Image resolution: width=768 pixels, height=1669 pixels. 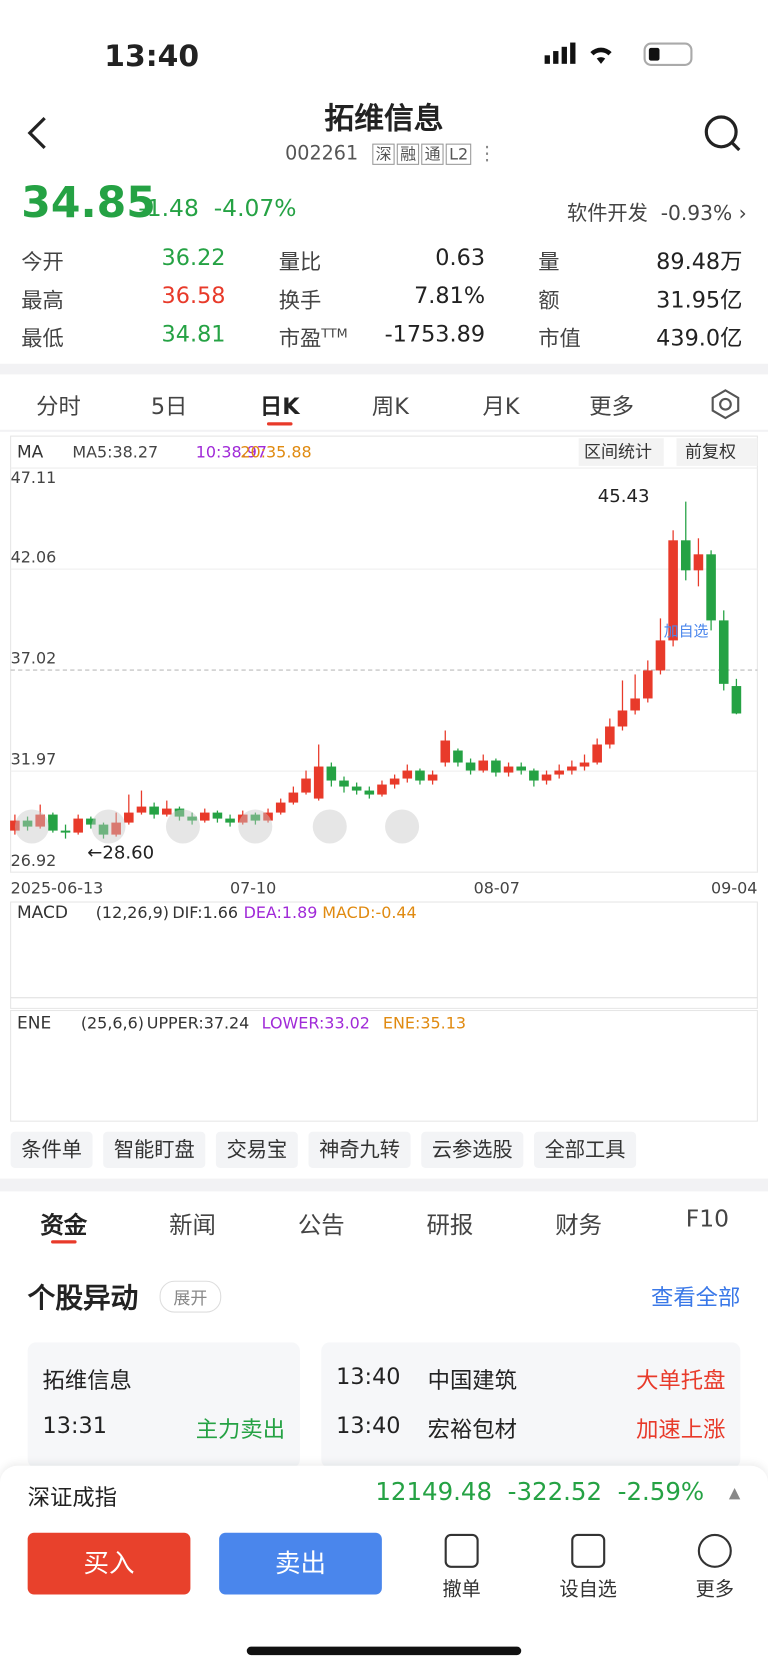 What do you see at coordinates (316, 1023) in the screenshot?
I see `ene-lower: LOWER:33.02` at bounding box center [316, 1023].